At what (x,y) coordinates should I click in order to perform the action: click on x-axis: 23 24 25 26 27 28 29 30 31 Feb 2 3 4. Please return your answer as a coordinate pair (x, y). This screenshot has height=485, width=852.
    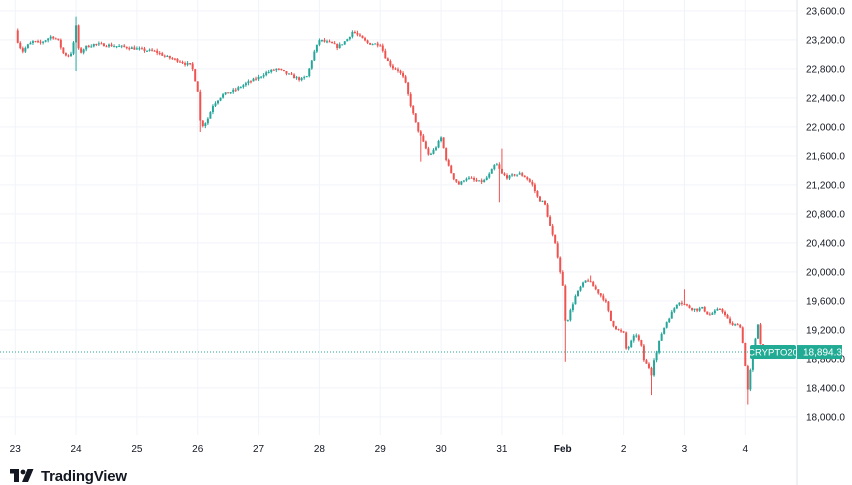
    Looking at the image, I should click on (379, 449).